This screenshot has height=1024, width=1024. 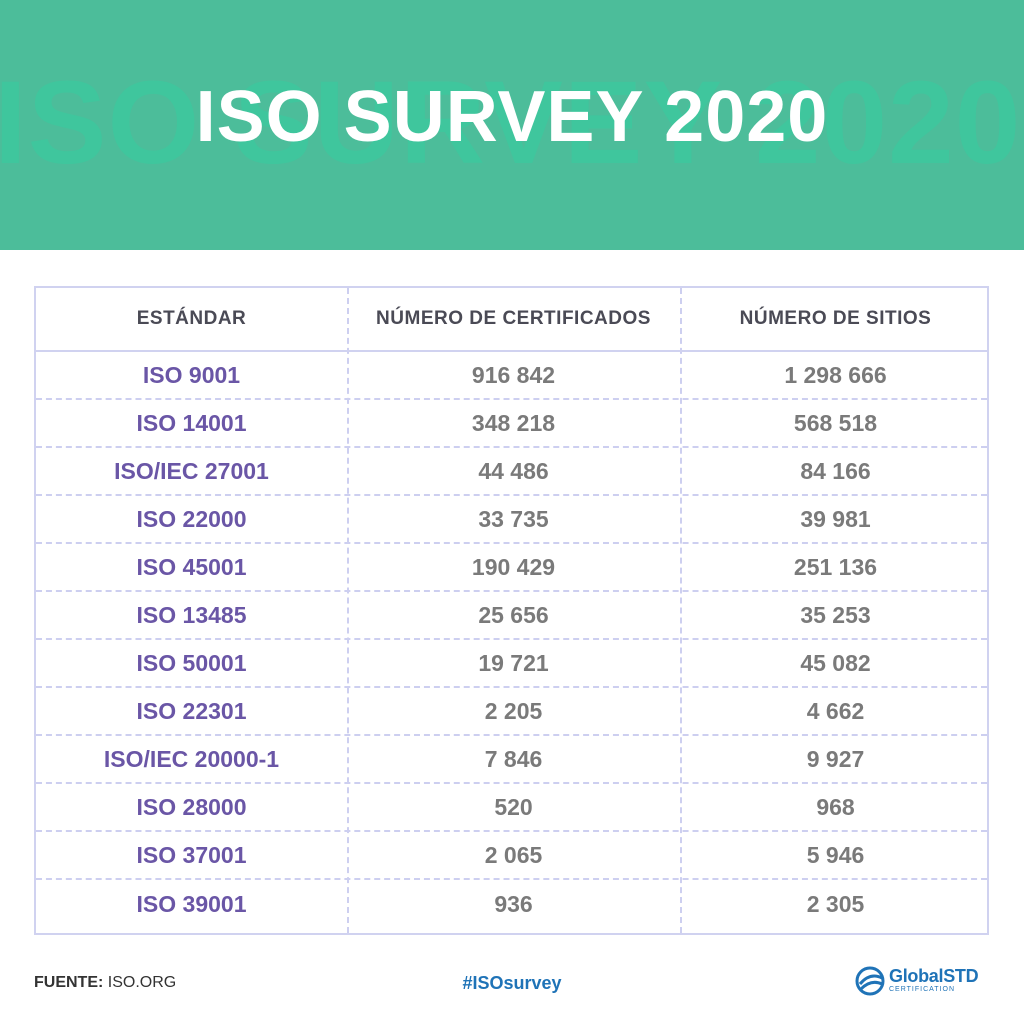 I want to click on certificates-cell: 33 735, so click(x=513, y=518).